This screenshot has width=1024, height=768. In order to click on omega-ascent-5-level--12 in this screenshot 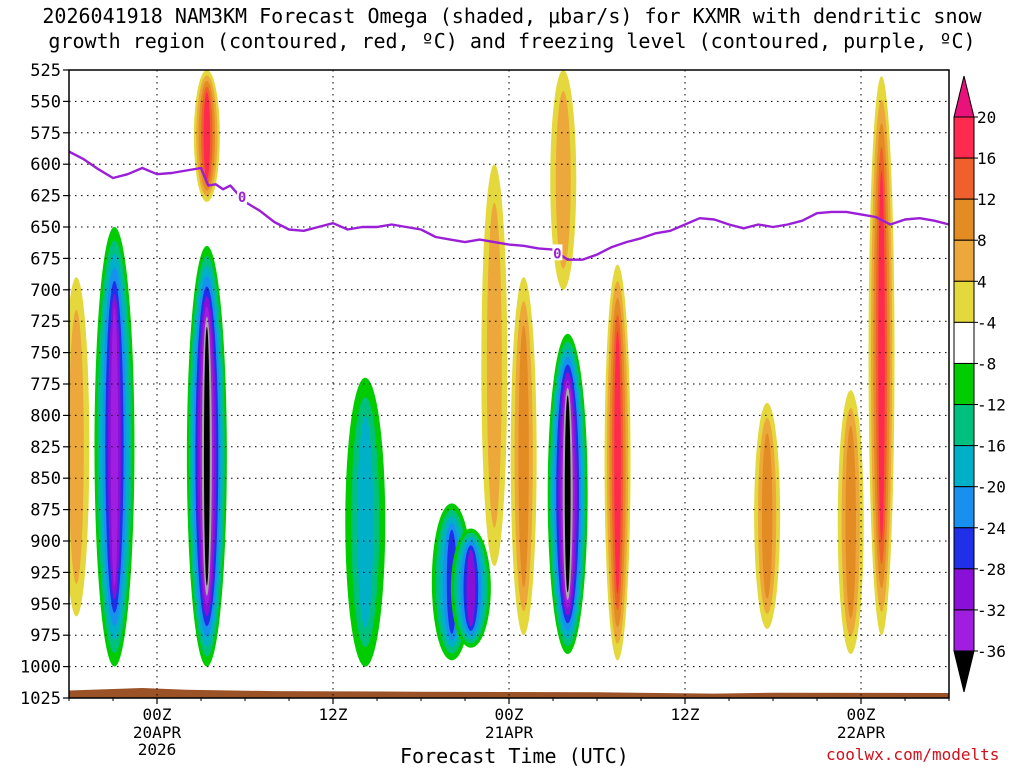, I will do `click(365, 522)`.